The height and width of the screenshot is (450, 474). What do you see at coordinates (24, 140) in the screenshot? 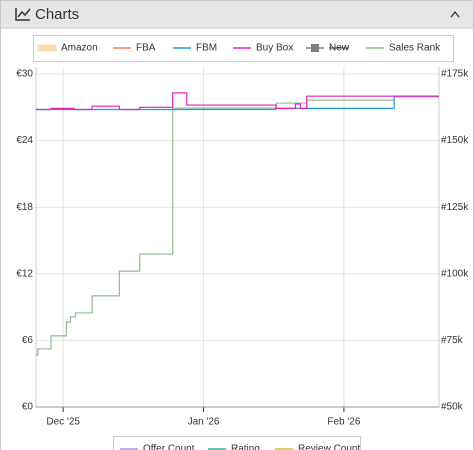
I see `y-tick-label: €24` at bounding box center [24, 140].